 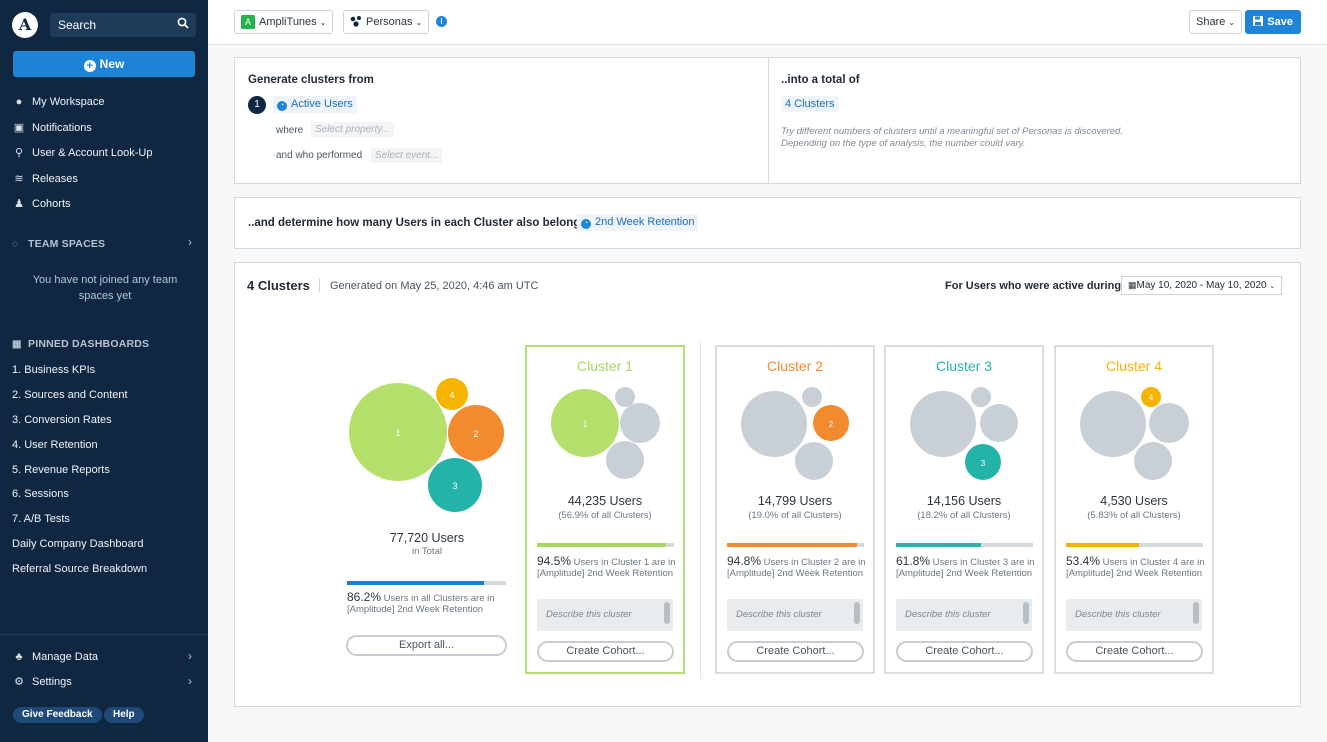 What do you see at coordinates (1202, 285) in the screenshot?
I see `date-range-picker: ▦May 10, 2020 - May 10, 2020 ⌄` at bounding box center [1202, 285].